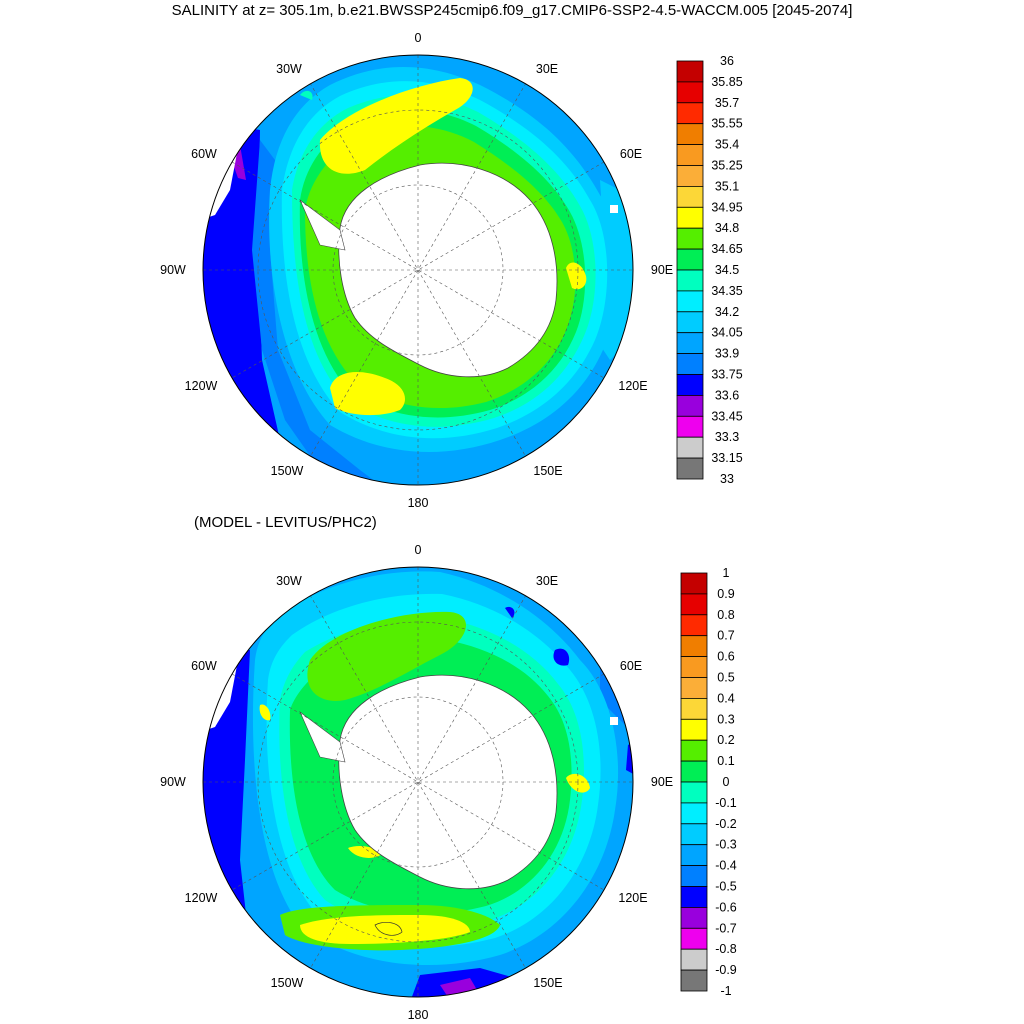 This screenshot has height=1024, width=1024. I want to click on lon-label-120e: 120E, so click(632, 898).